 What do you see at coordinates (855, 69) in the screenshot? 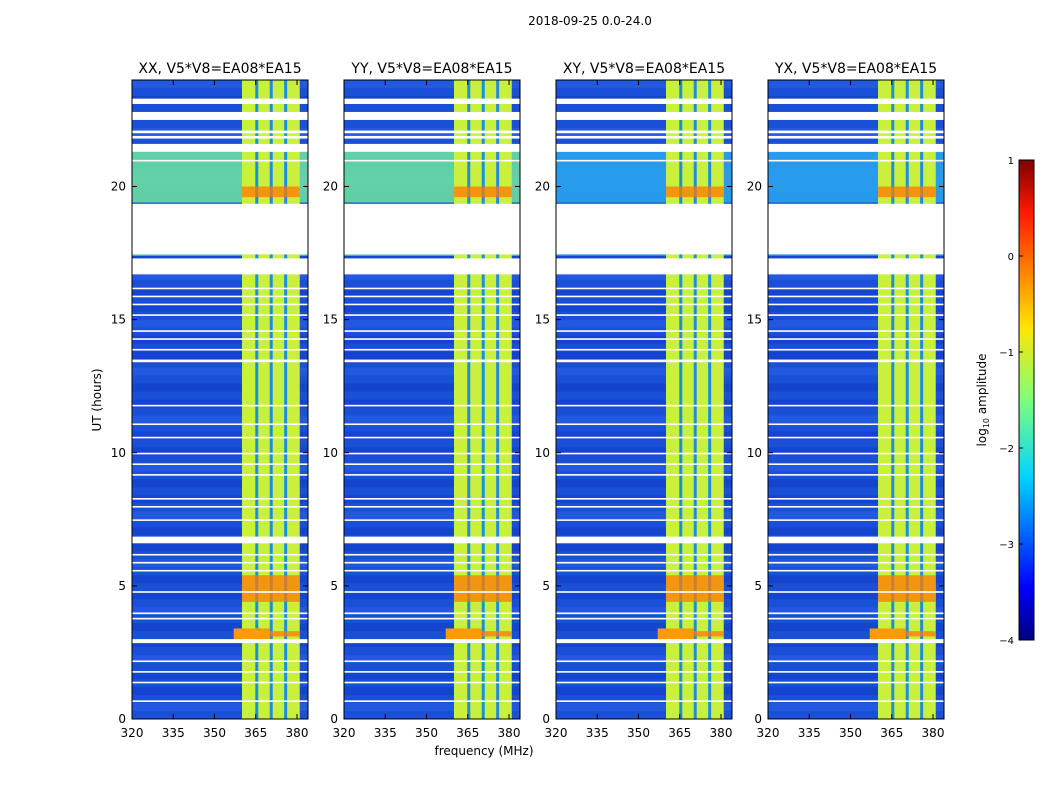
I see `panel-title: YX, V5*V8=EA08*EA15` at bounding box center [855, 69].